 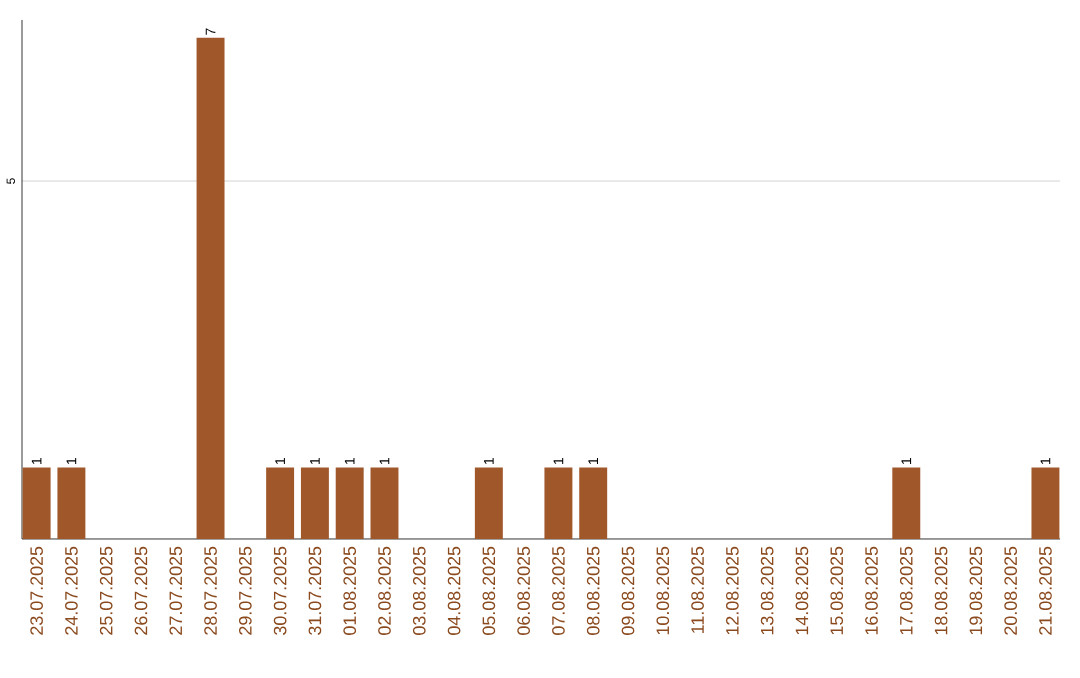 What do you see at coordinates (906, 590) in the screenshot?
I see `x-tick-label: 17.08.2025` at bounding box center [906, 590].